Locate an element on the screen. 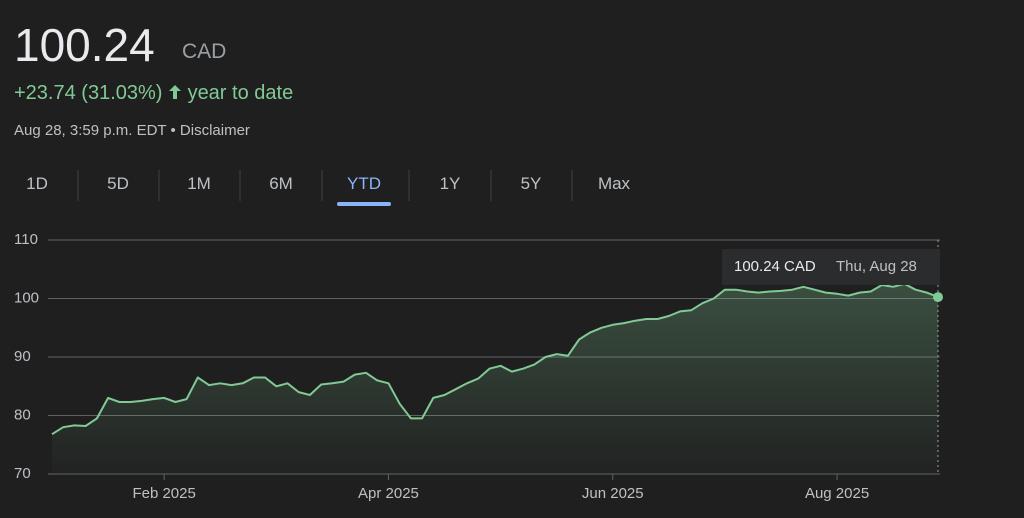 Image resolution: width=1024 pixels, height=518 pixels. x-tick-label: Feb 2025 is located at coordinates (163, 493).